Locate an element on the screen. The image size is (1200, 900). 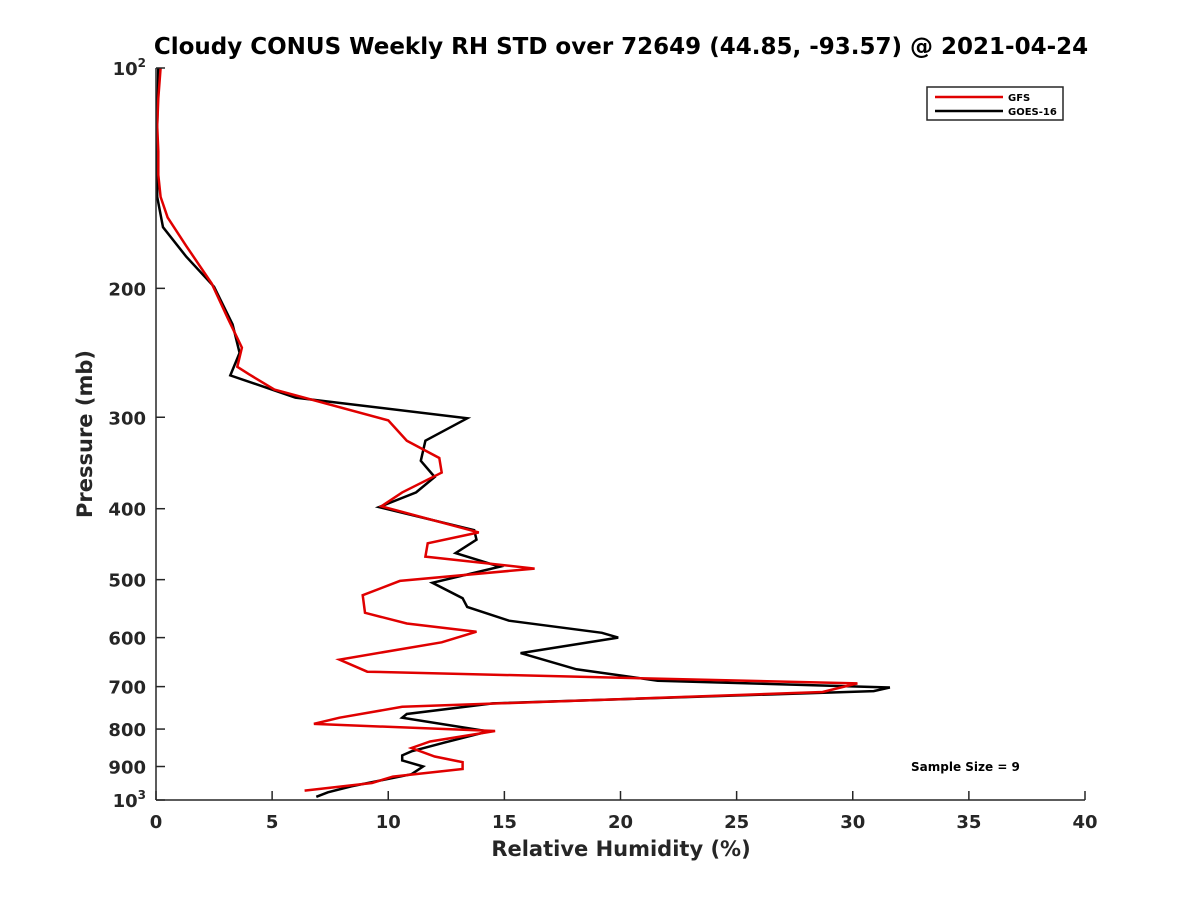
legend-box is located at coordinates (995, 103).